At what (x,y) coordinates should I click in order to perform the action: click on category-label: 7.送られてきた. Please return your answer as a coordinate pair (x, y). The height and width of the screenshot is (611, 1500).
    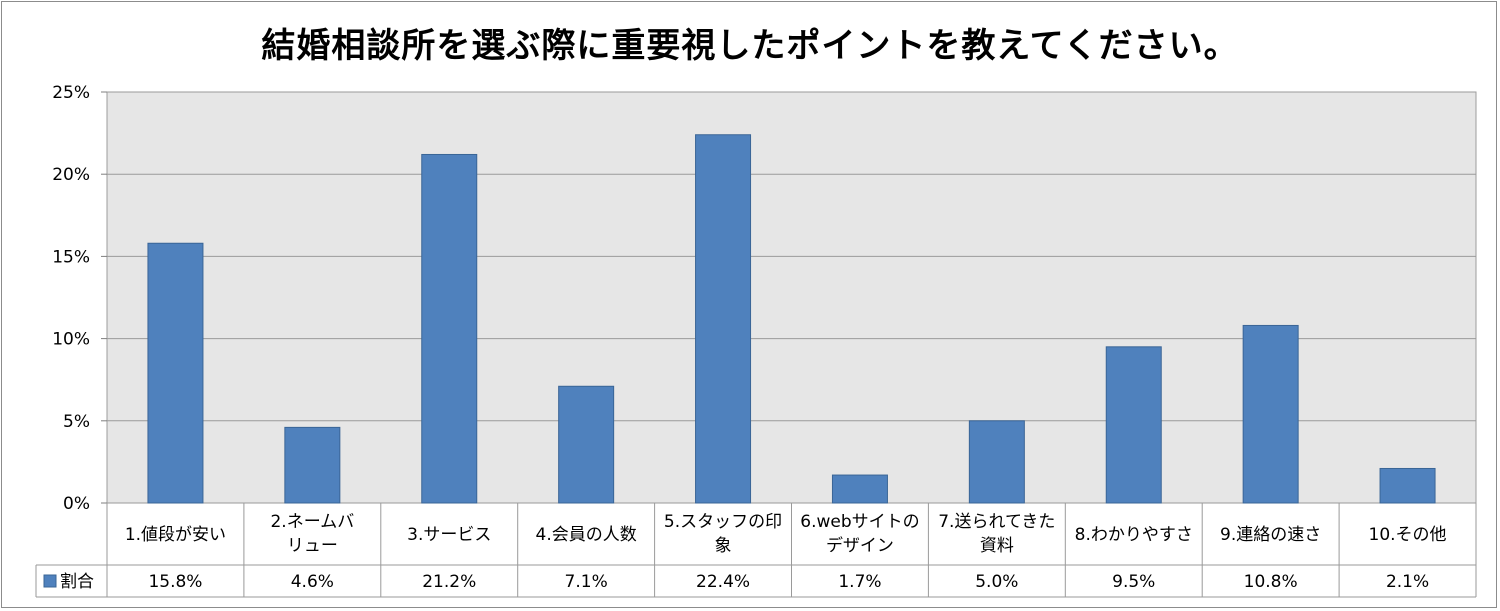
    Looking at the image, I should click on (996, 522).